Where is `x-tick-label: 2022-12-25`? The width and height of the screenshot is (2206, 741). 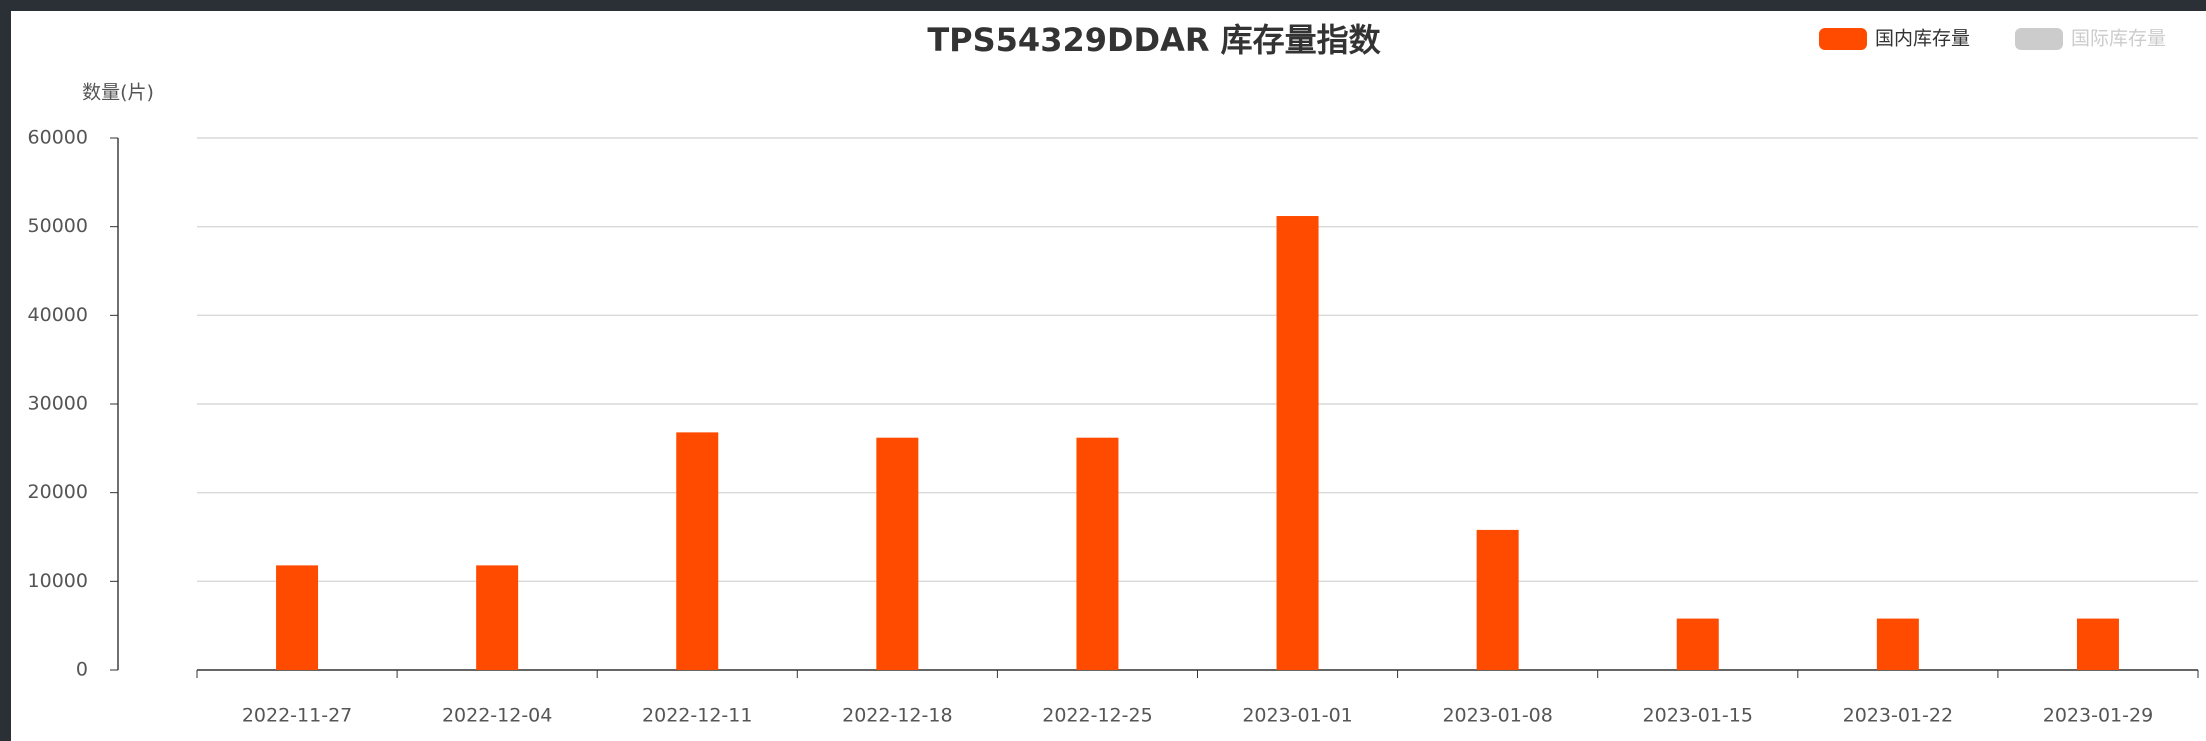
x-tick-label: 2022-12-25 is located at coordinates (1097, 716).